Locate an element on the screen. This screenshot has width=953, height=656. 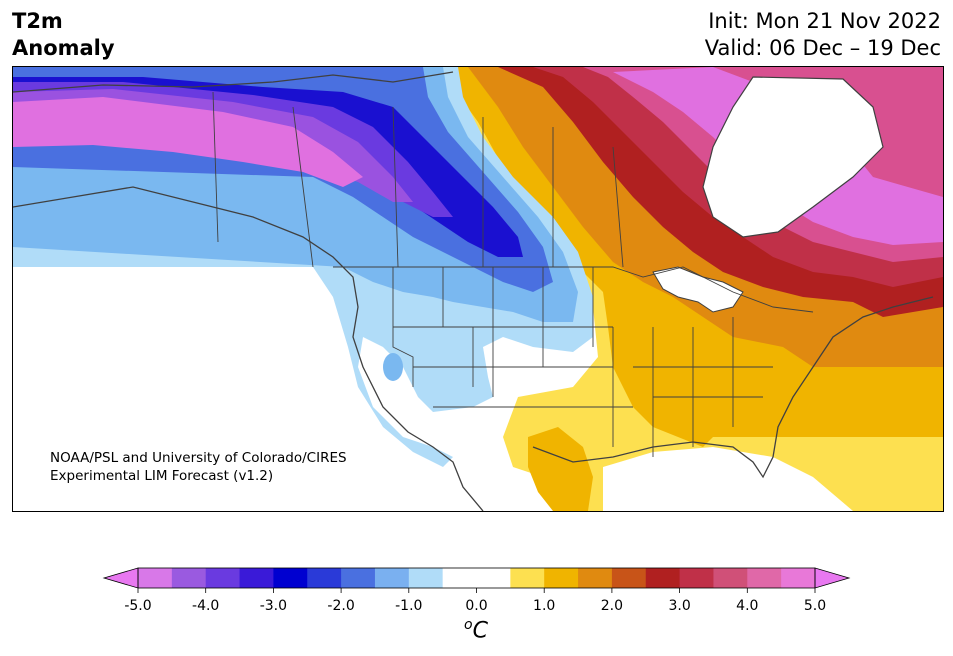
colorbar-tick-label: -3.0 is located at coordinates (273, 606).